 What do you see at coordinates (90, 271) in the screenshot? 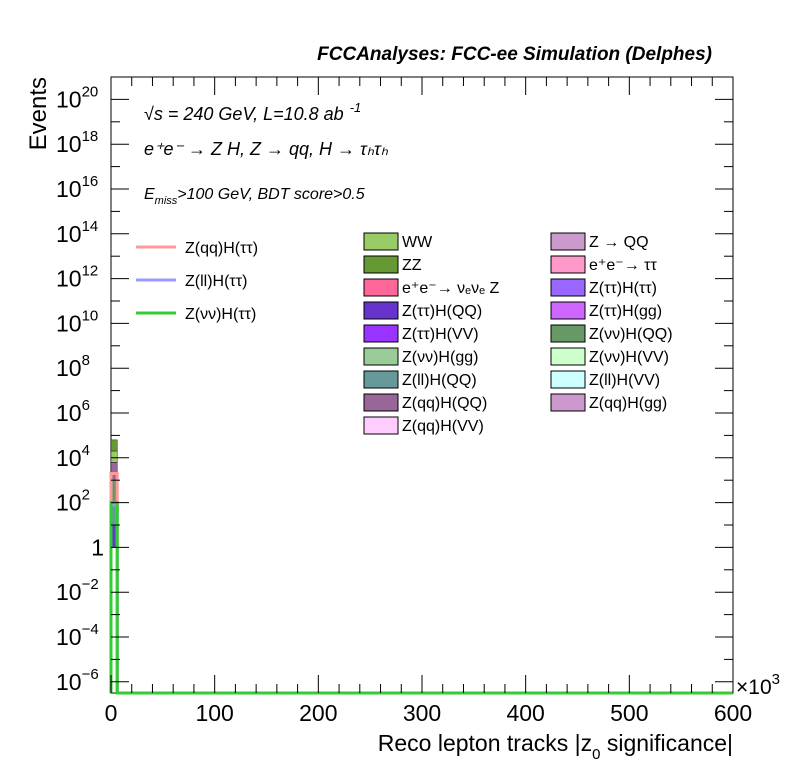
I see `y-tick-label-exp-9: 12` at bounding box center [90, 271].